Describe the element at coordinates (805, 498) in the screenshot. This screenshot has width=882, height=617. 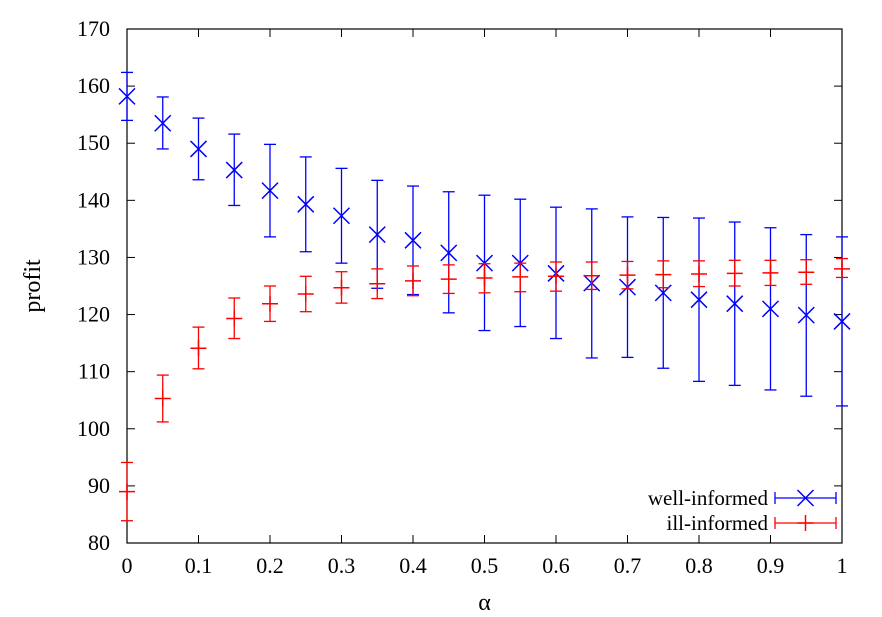
I see `legend-well-informed-marker` at that location.